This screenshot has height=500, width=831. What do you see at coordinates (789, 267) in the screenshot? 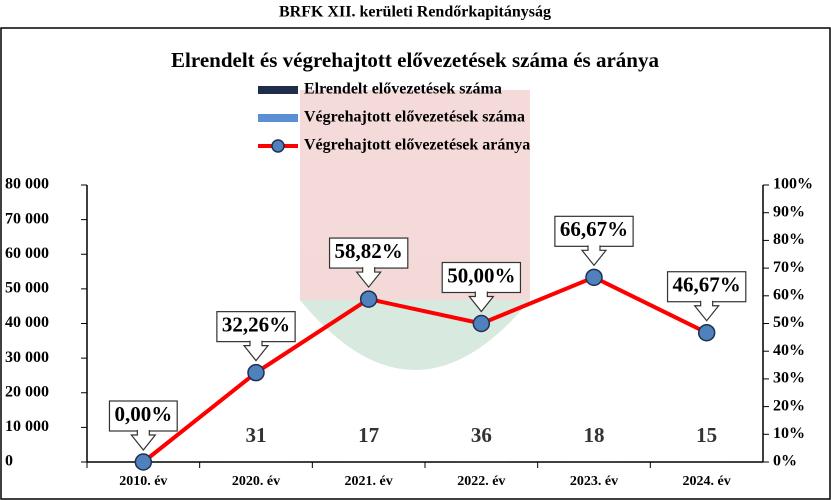
I see `y2-tick-label: 70%` at bounding box center [789, 267].